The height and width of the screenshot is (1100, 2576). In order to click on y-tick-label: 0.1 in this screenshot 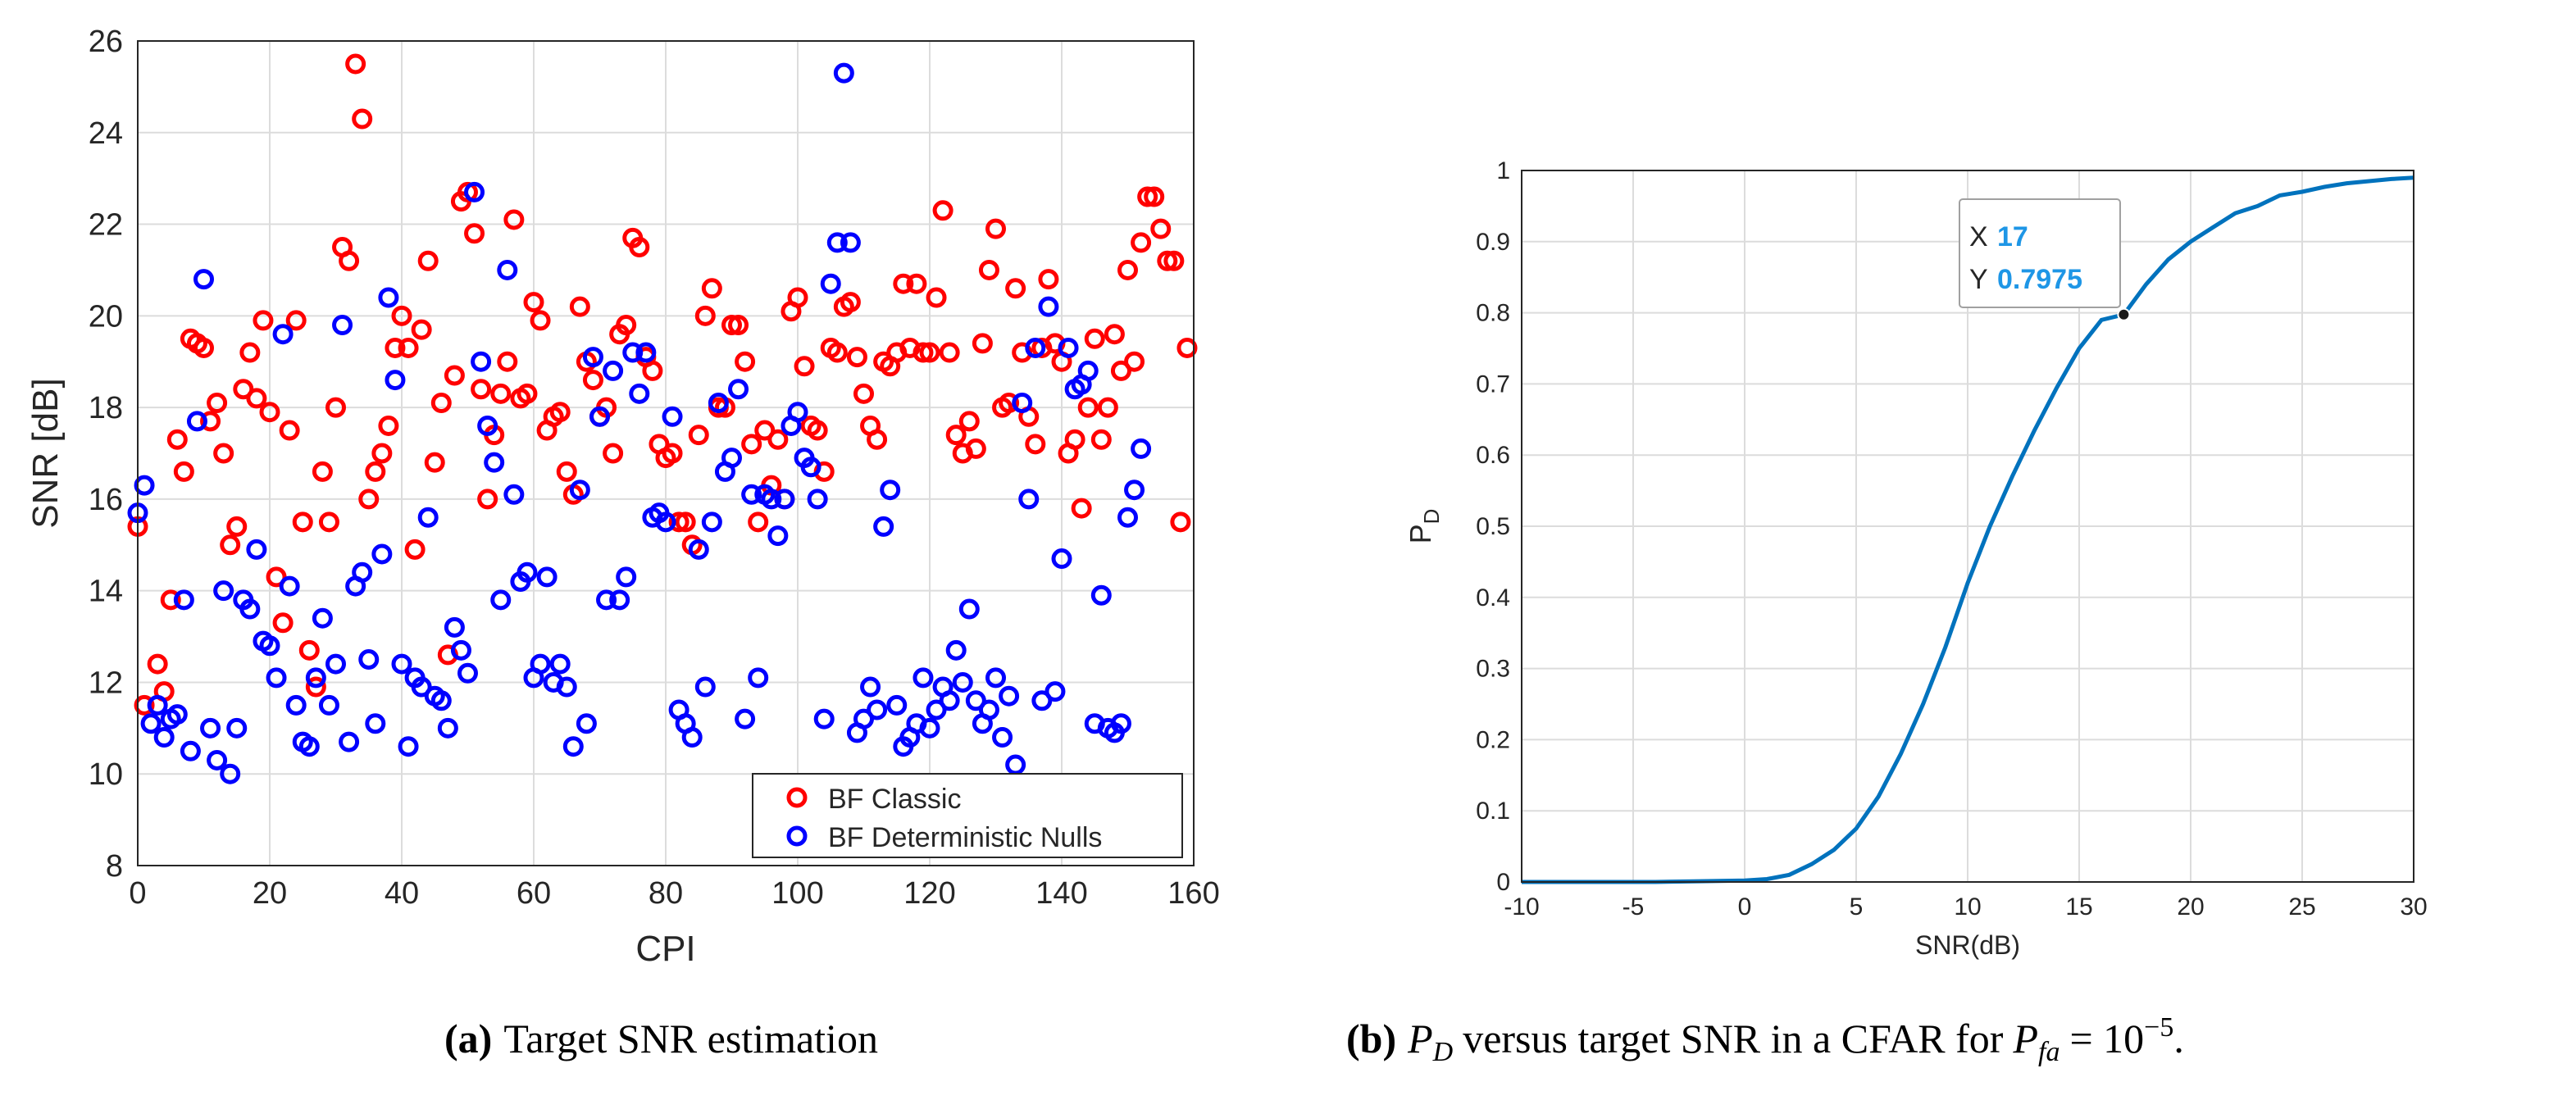, I will do `click(1493, 811)`.